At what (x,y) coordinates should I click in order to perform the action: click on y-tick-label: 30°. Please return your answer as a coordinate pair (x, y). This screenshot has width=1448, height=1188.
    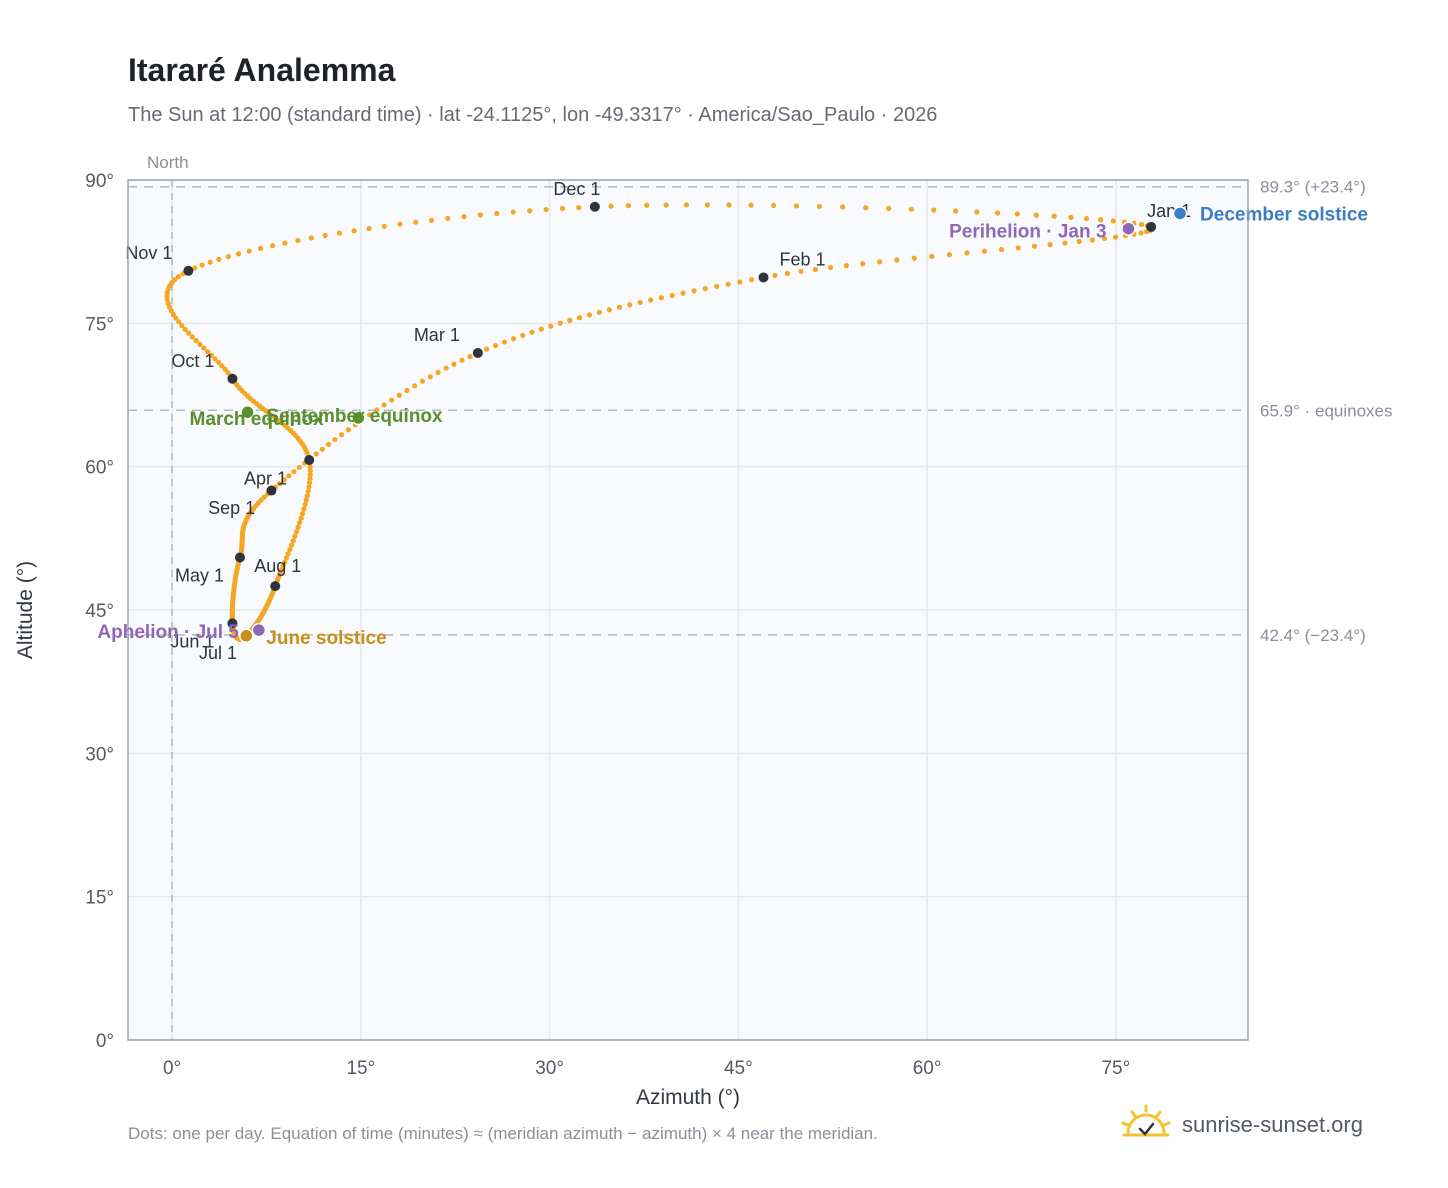
    Looking at the image, I should click on (99, 754).